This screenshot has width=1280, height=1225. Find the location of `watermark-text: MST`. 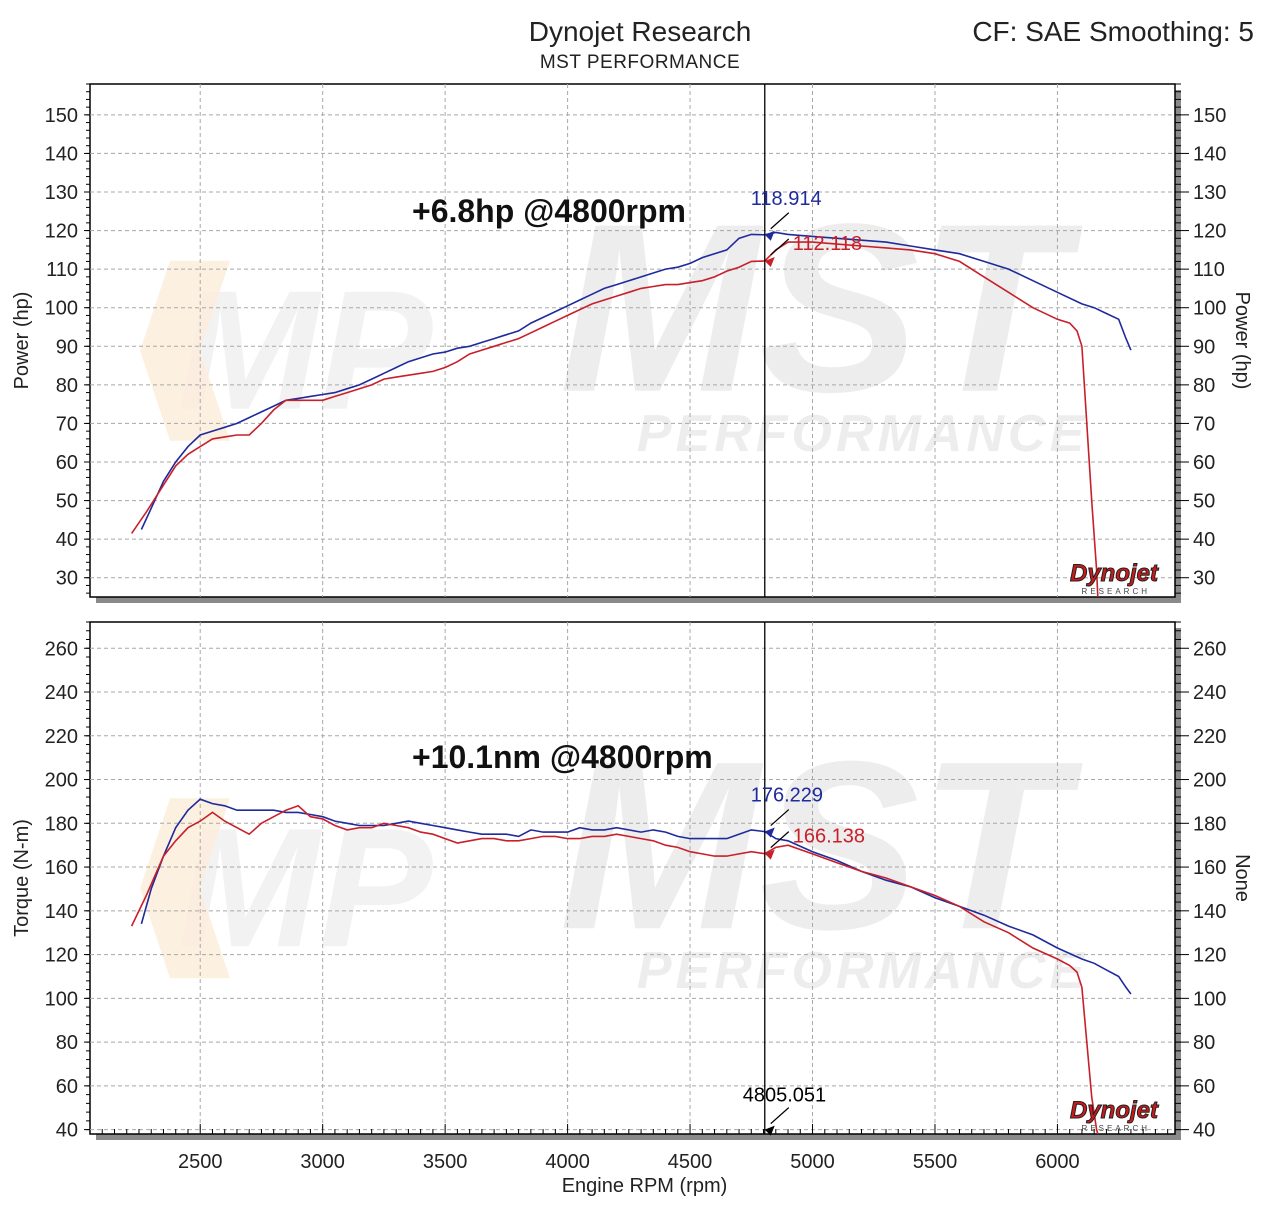

watermark-text: MST is located at coordinates (821, 845).